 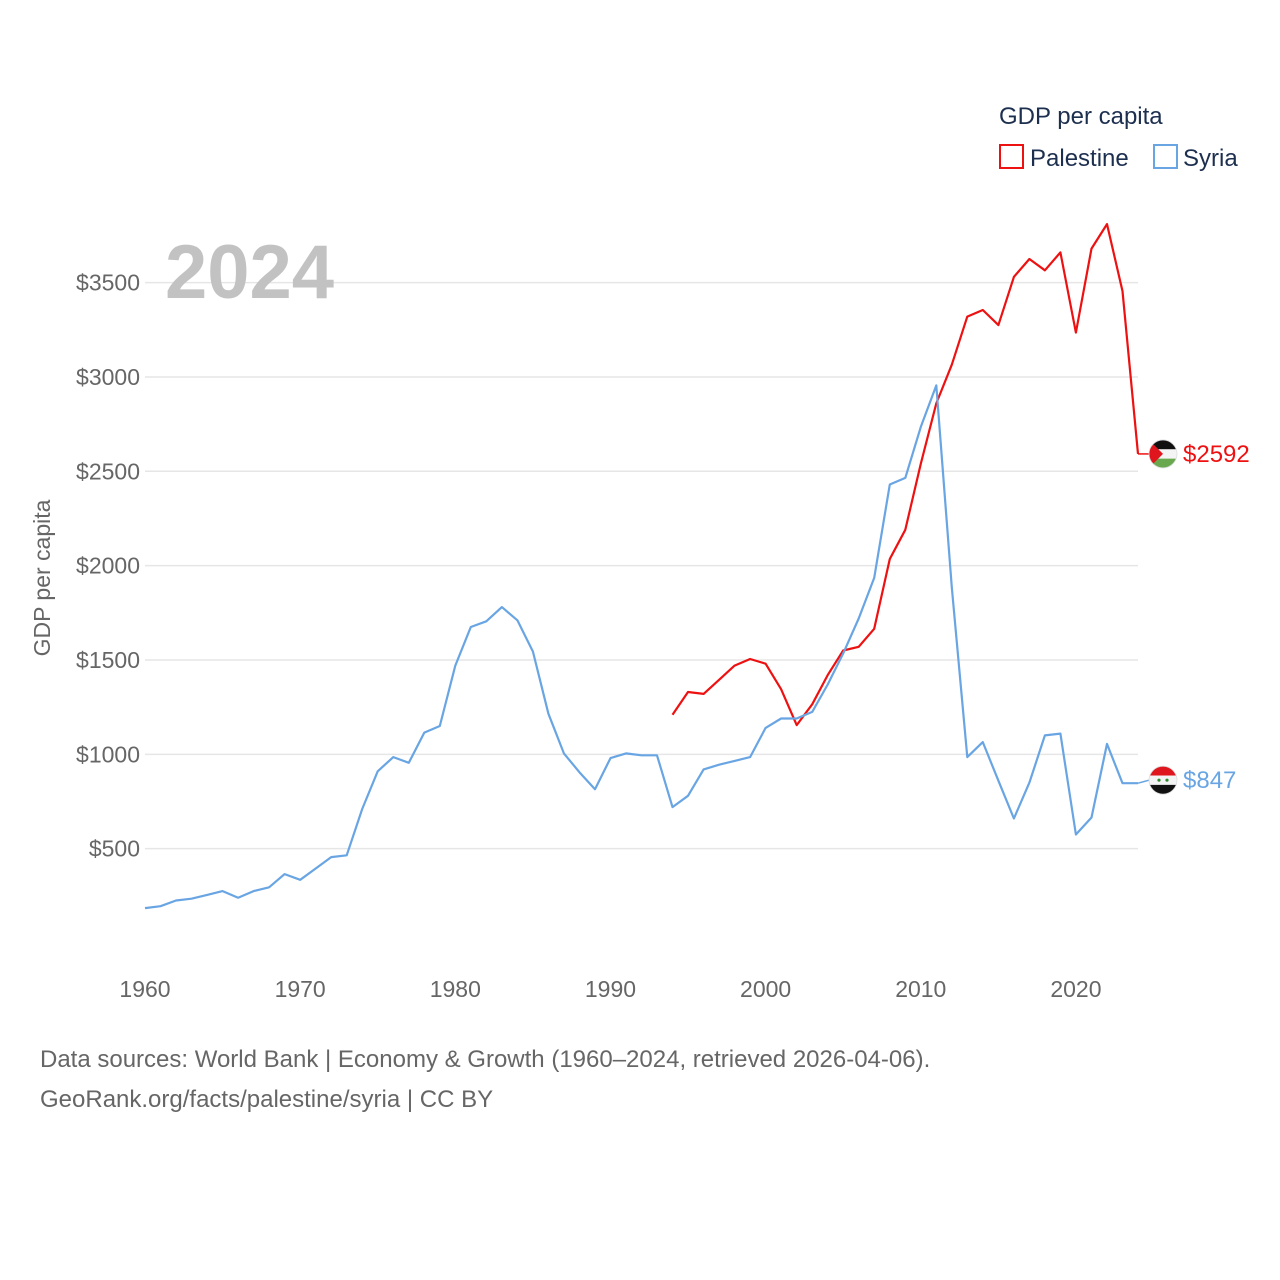 What do you see at coordinates (920, 989) in the screenshot?
I see `x-tick-label: 2010` at bounding box center [920, 989].